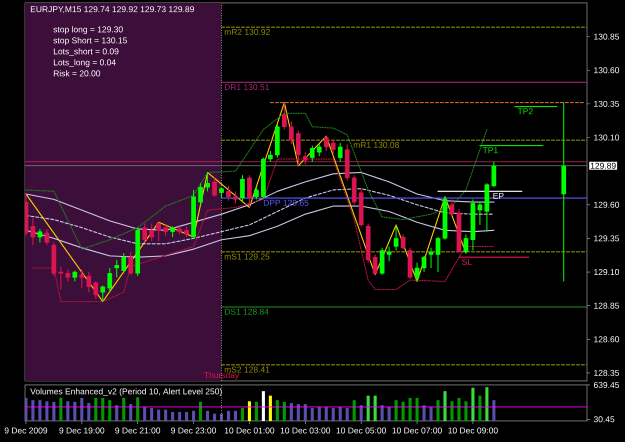 The height and width of the screenshot is (442, 625). Describe the element at coordinates (137, 431) in the screenshot. I see `x-tick-label: 9 Dec 21:00` at that location.